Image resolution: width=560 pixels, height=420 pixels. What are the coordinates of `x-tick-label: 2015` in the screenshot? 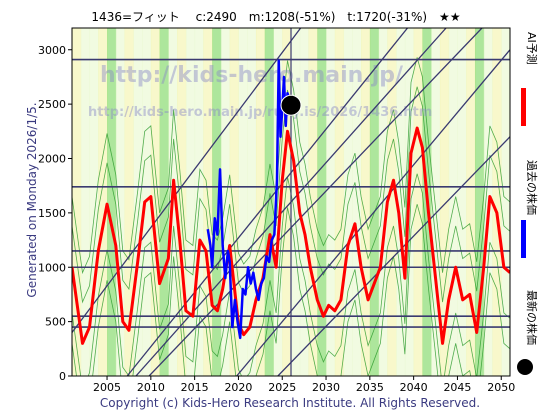 It's located at (195, 387).